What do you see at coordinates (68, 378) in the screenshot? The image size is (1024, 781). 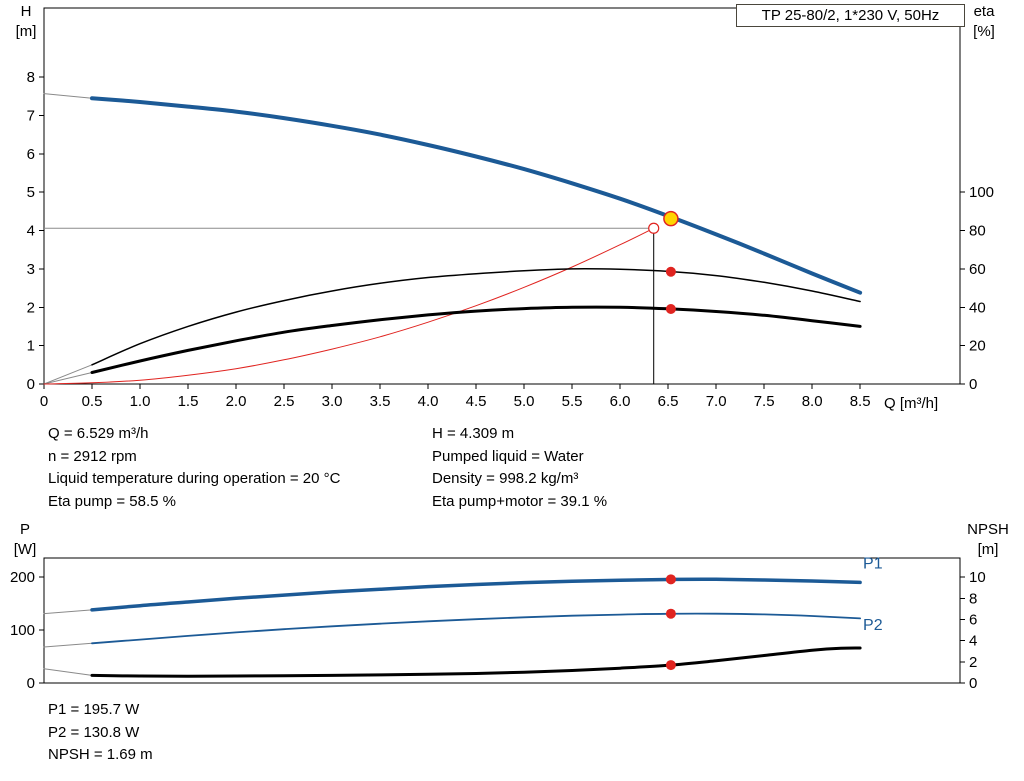 I see `eta-pump-motor-lead` at bounding box center [68, 378].